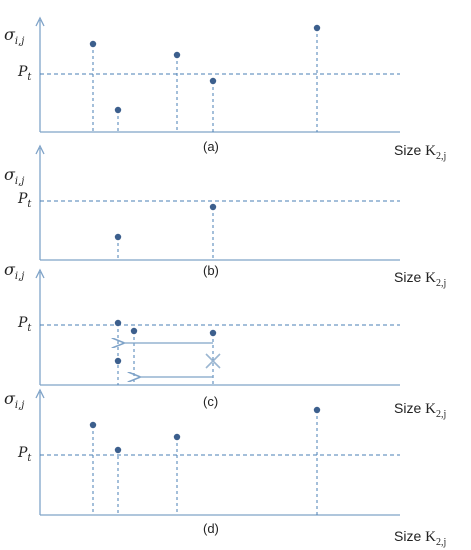  I want to click on panel-d-y-arrow, so click(40, 393).